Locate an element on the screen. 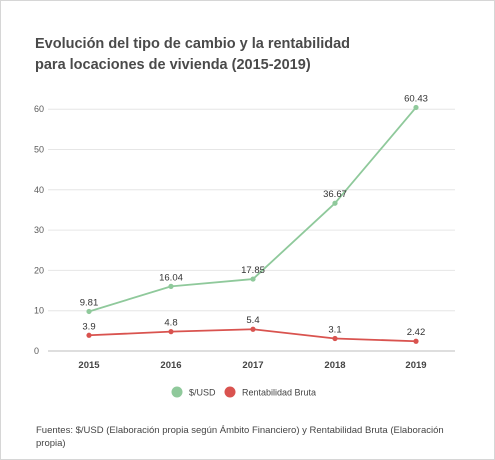  data-label-1: 4.8 is located at coordinates (170, 323).